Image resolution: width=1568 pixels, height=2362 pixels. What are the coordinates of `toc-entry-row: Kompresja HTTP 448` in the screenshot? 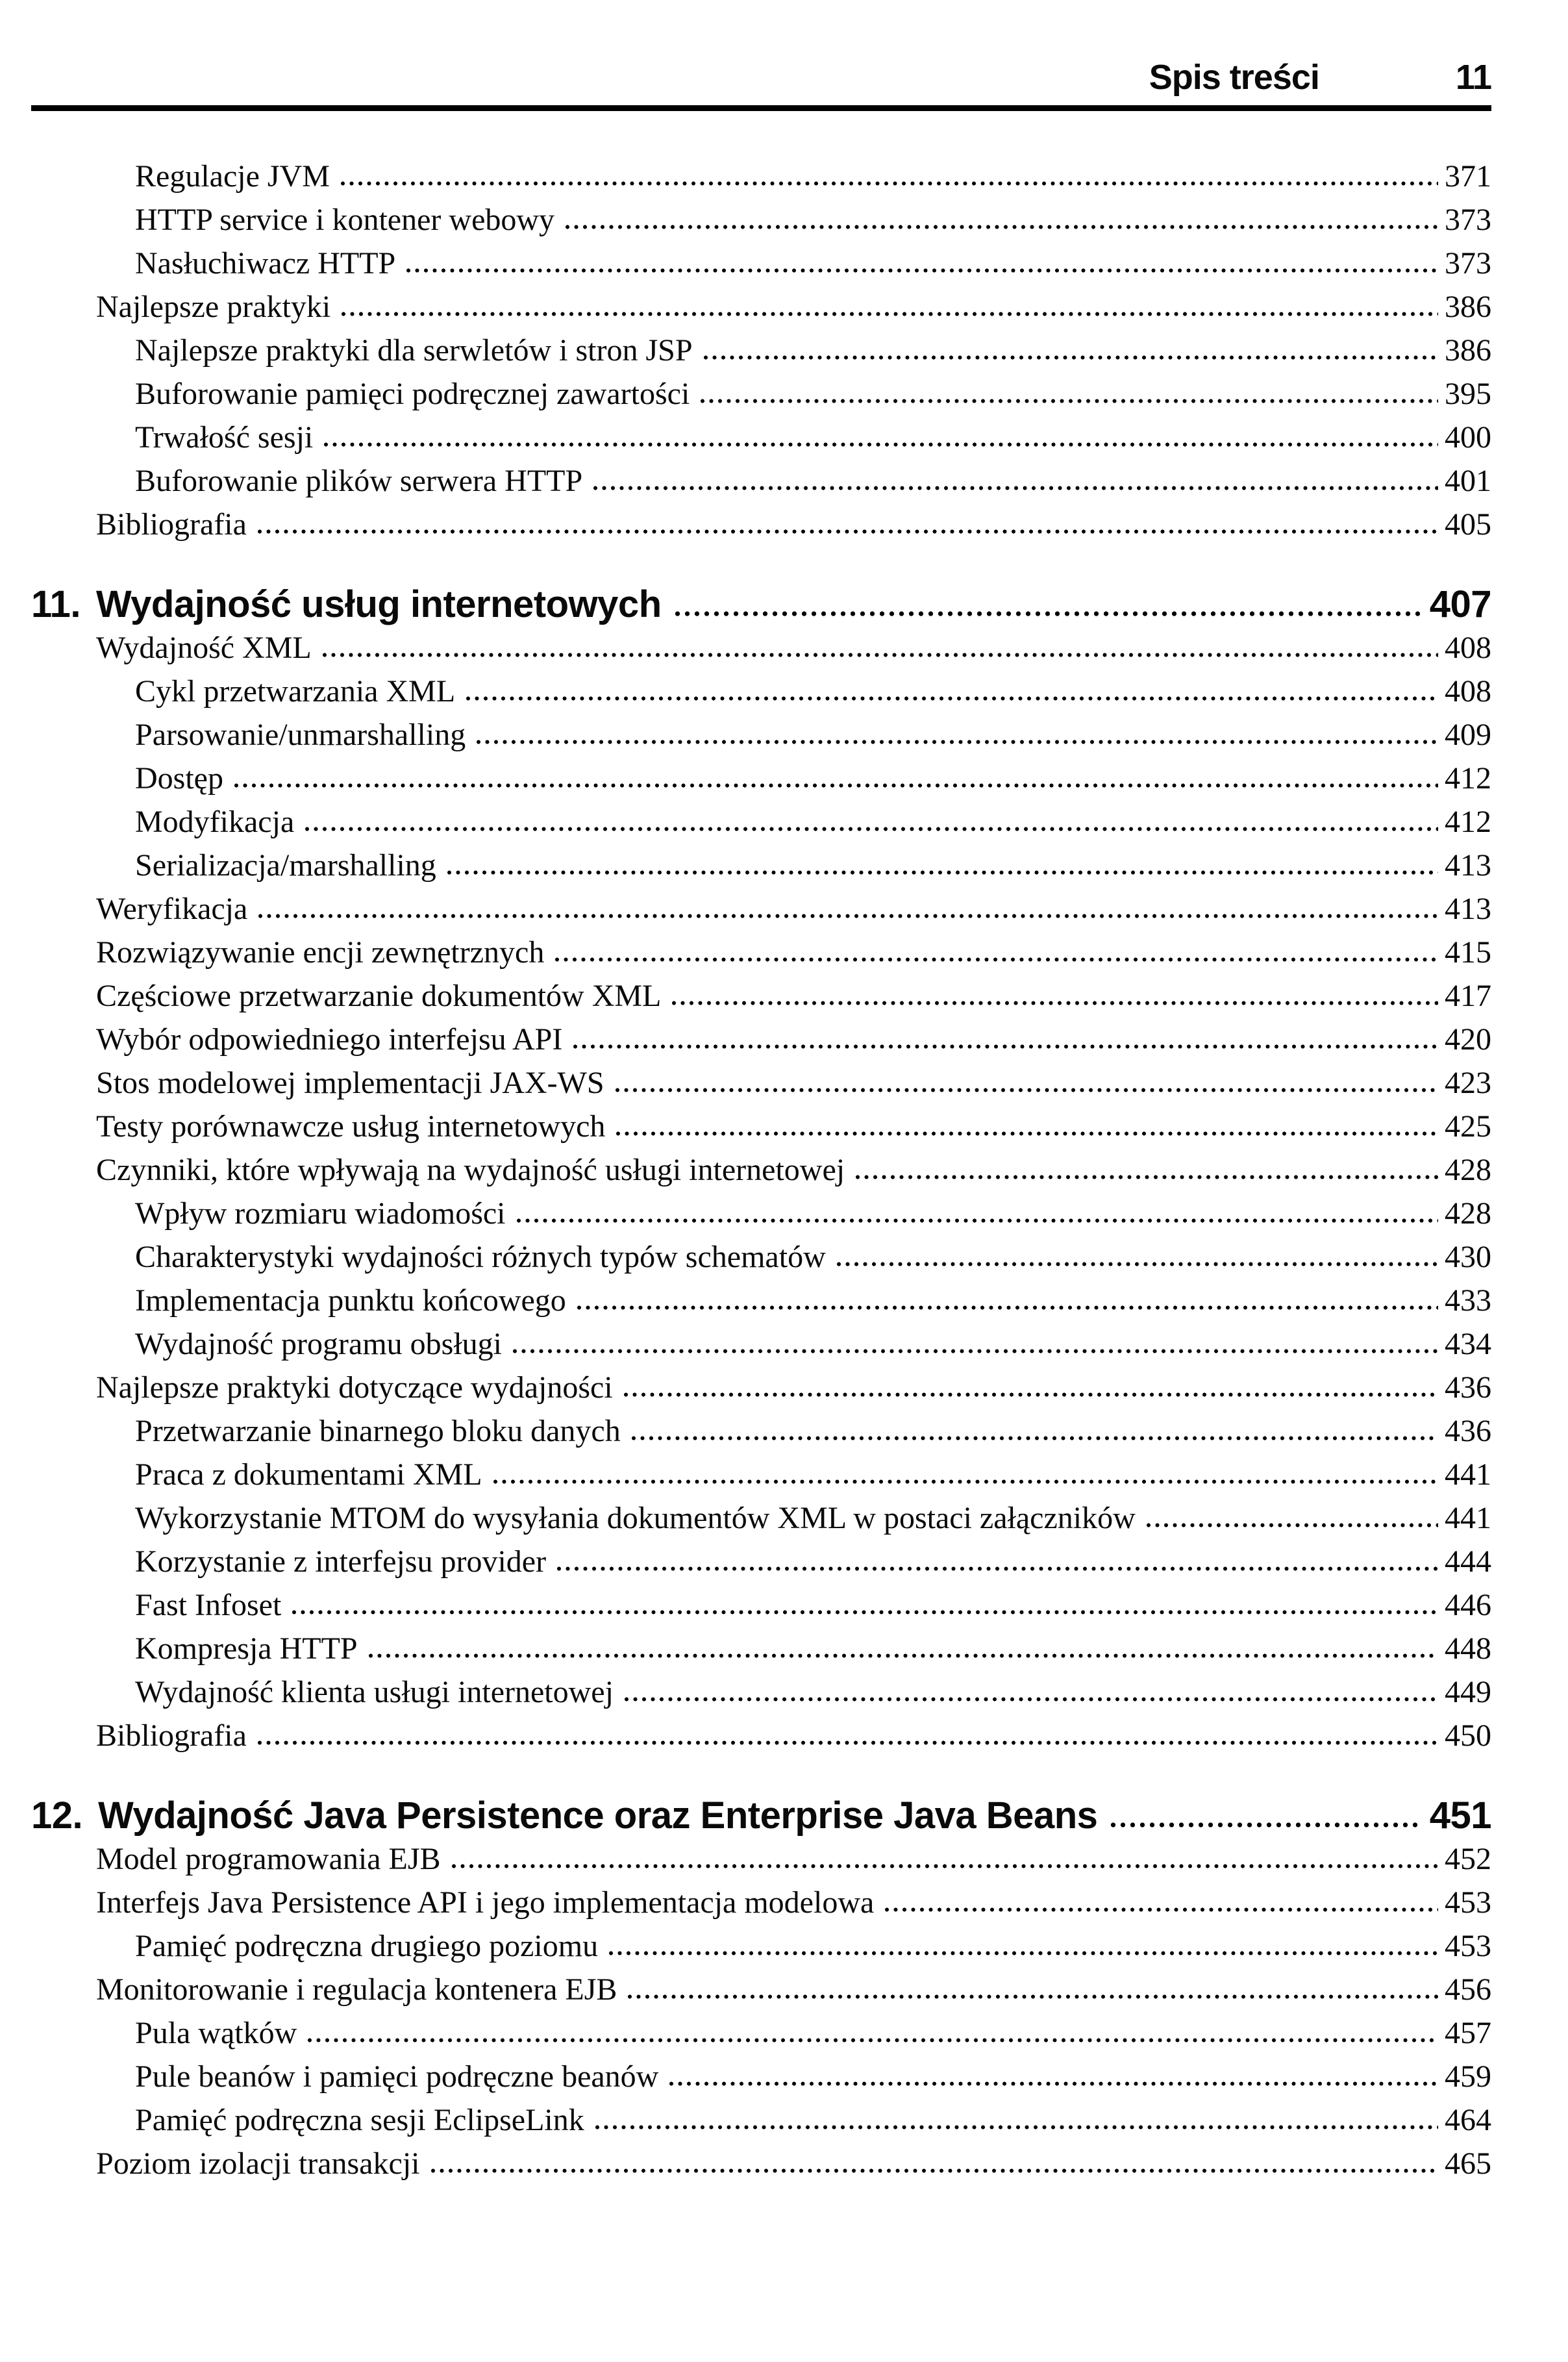 It's located at (761, 1648).